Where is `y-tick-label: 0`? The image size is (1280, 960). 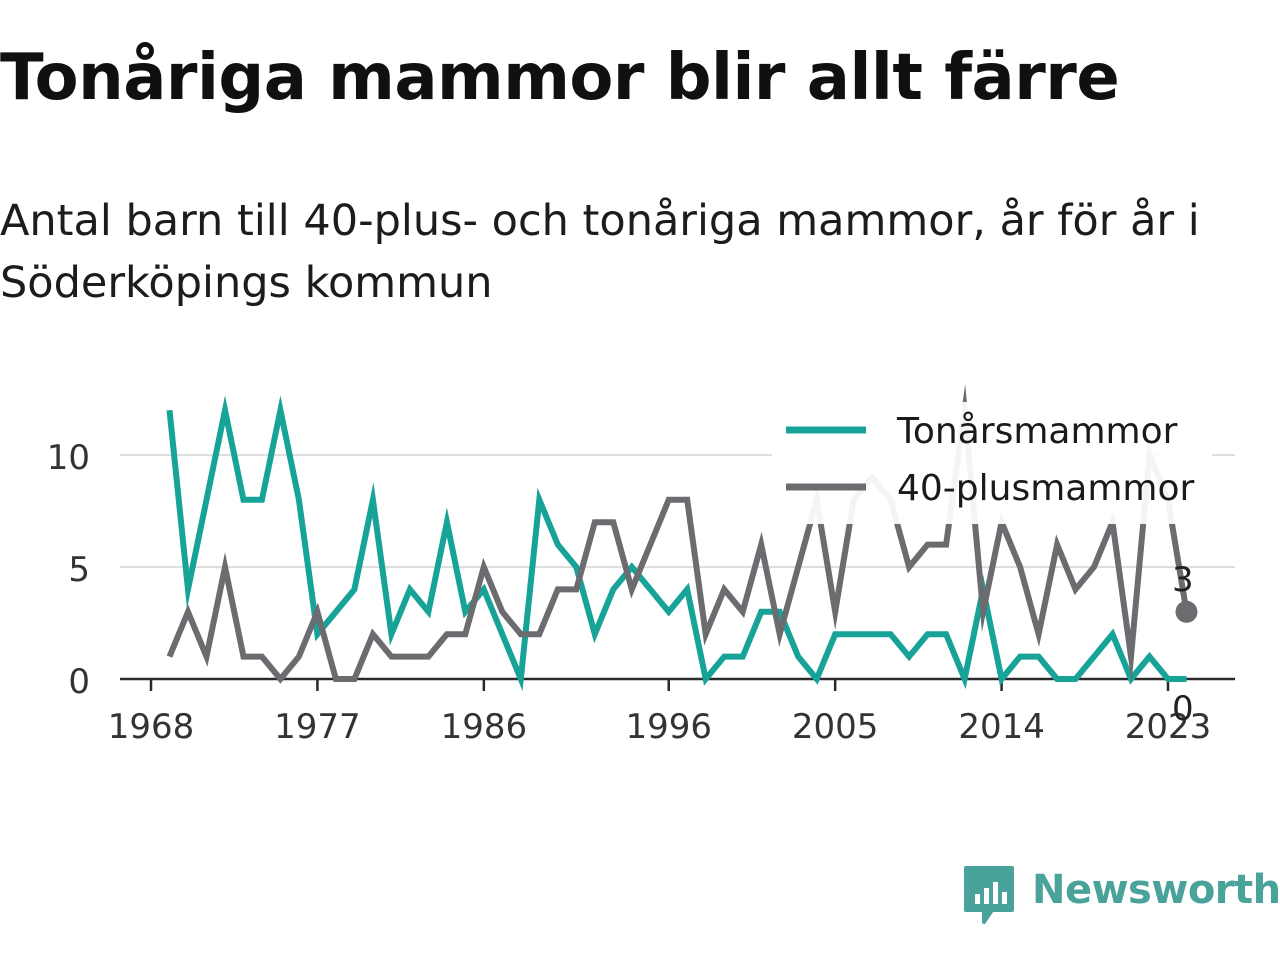
y-tick-label: 0 is located at coordinates (79, 682).